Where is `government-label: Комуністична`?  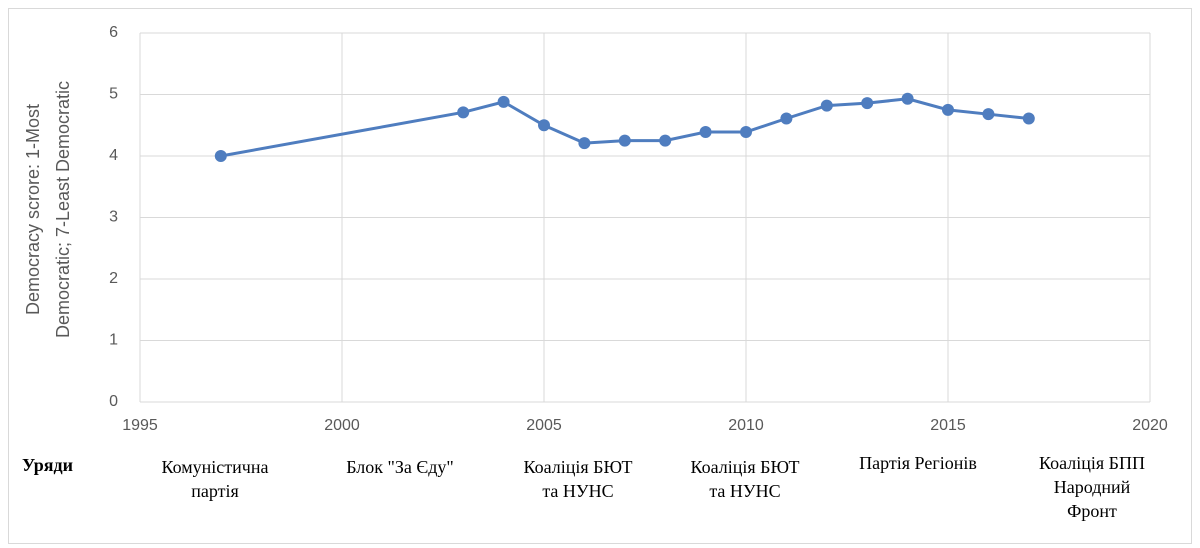 government-label: Комуністична is located at coordinates (215, 467).